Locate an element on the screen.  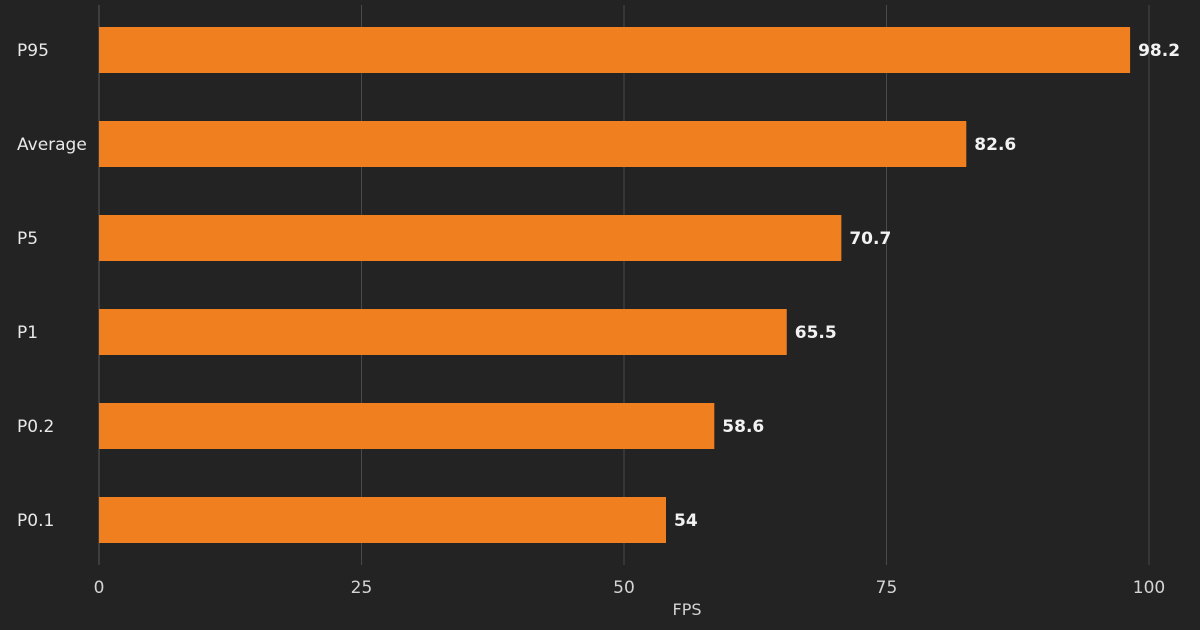
value-label-p95: 98.2 is located at coordinates (1159, 51).